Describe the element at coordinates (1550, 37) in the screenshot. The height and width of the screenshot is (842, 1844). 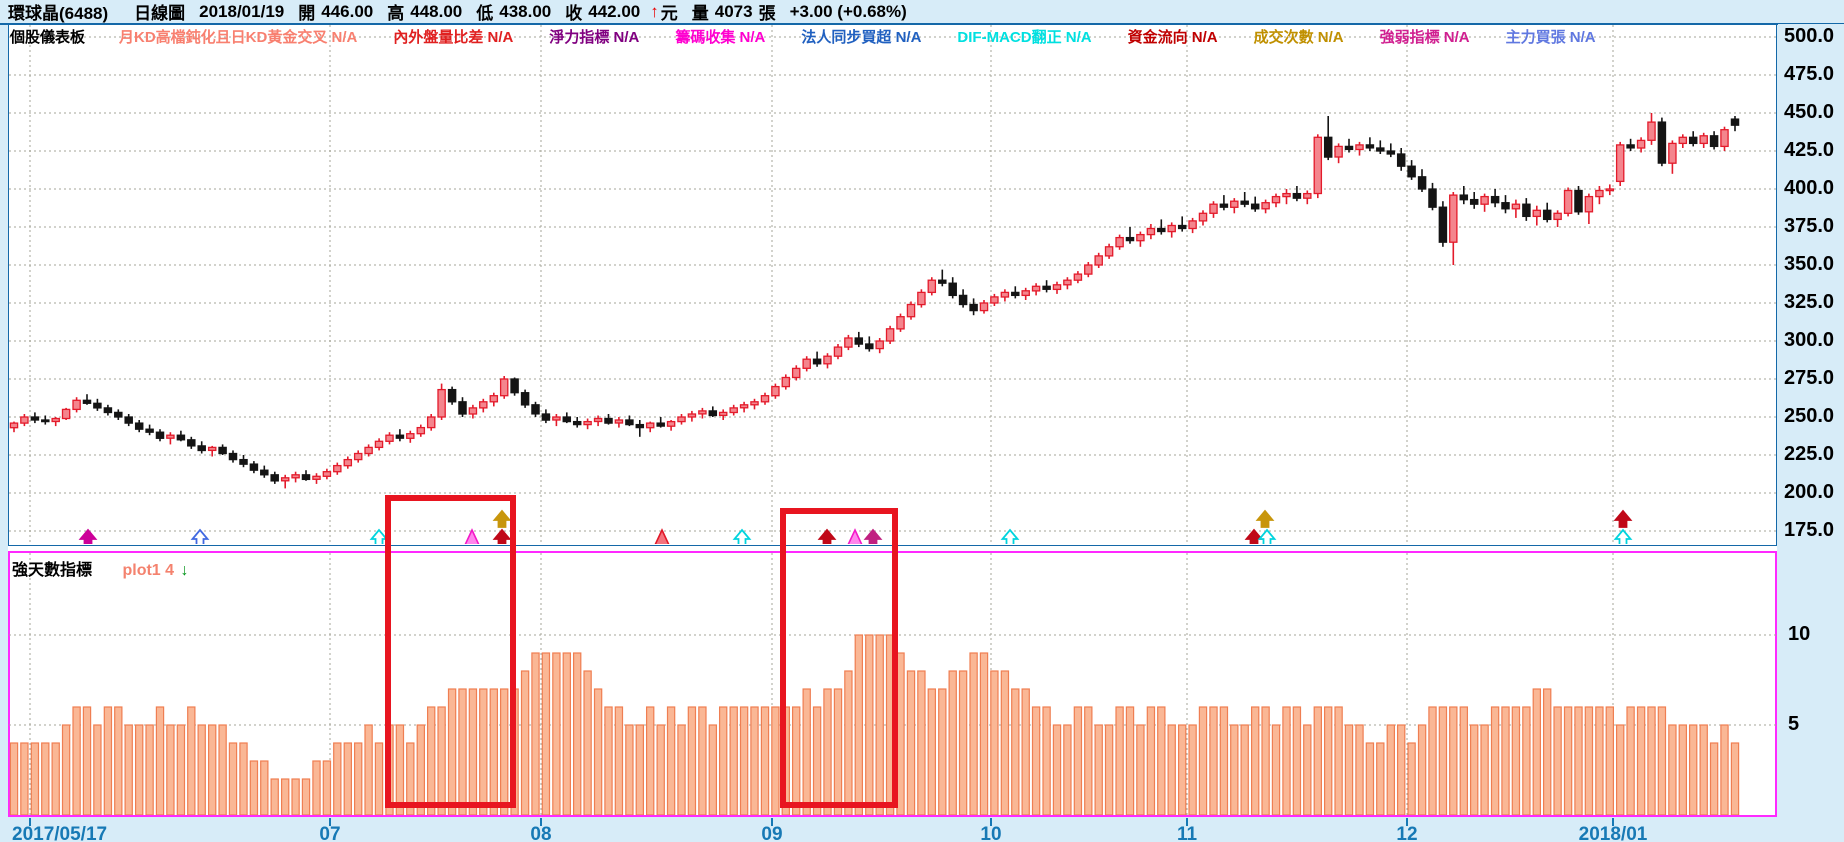
I see `indicator-item-9: 主力買張 N/A` at that location.